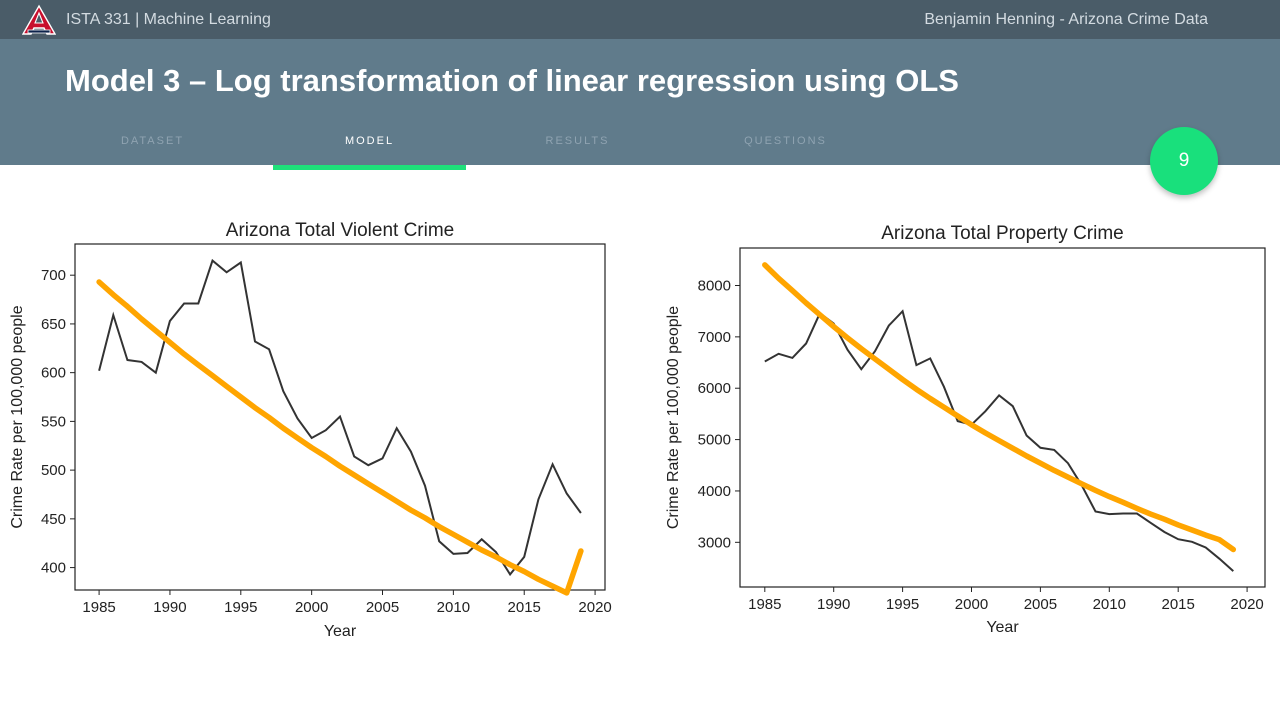  Describe the element at coordinates (369, 141) in the screenshot. I see `tab-model: MODEL` at that location.